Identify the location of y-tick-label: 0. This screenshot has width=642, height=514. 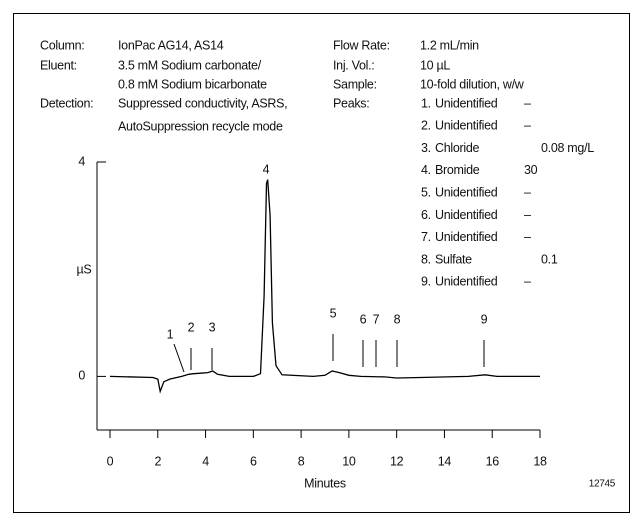
(81, 376).